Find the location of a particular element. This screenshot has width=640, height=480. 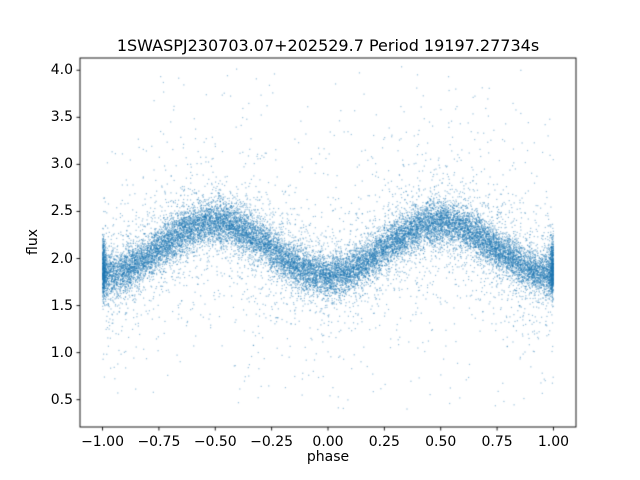

x-tick-label: −1.00 is located at coordinates (102, 442).